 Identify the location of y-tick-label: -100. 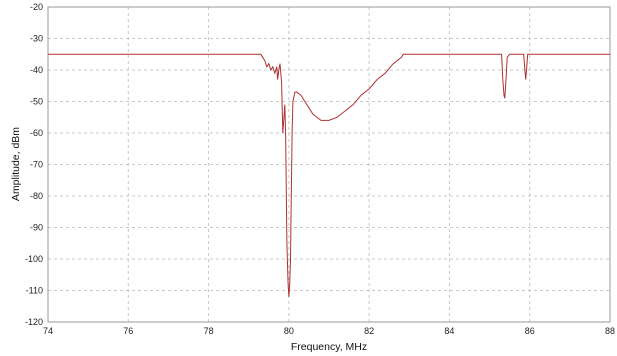
(34, 259).